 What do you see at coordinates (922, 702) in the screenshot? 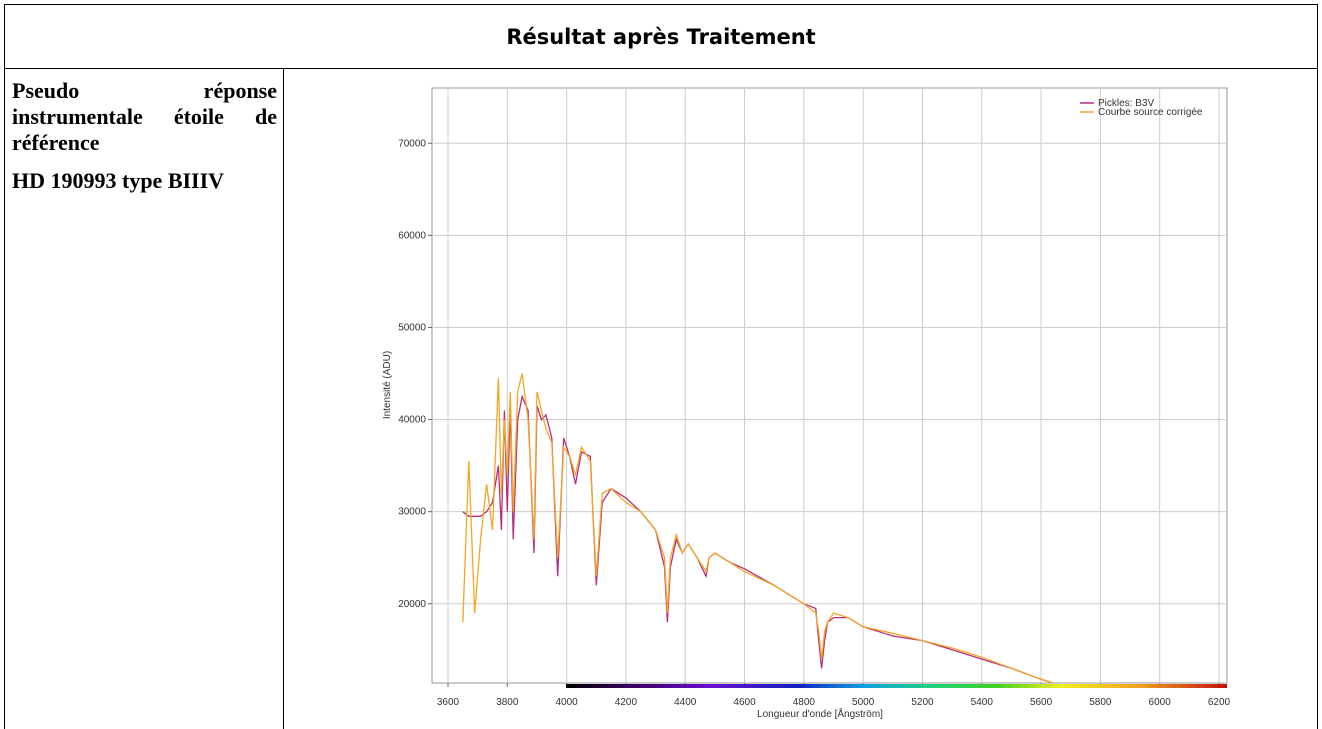
I see `x-tick-label: 5200` at bounding box center [922, 702].